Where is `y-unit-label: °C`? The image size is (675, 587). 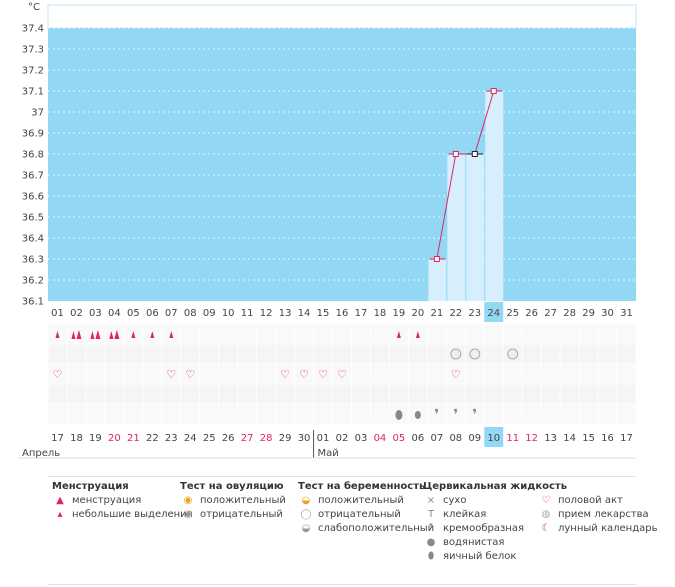
y-unit-label: °C is located at coordinates (34, 7).